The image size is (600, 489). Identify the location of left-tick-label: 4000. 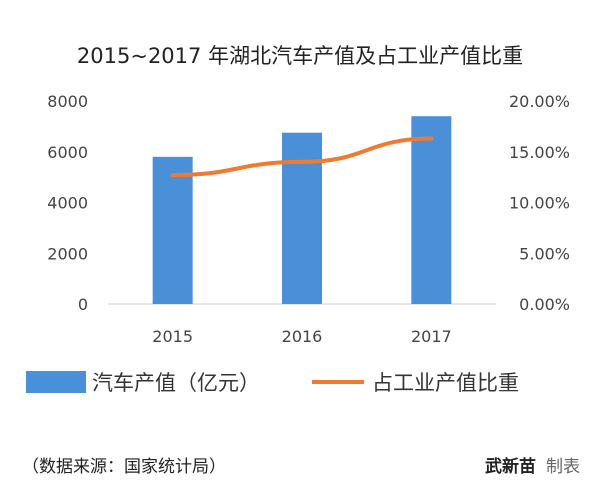
(67, 203).